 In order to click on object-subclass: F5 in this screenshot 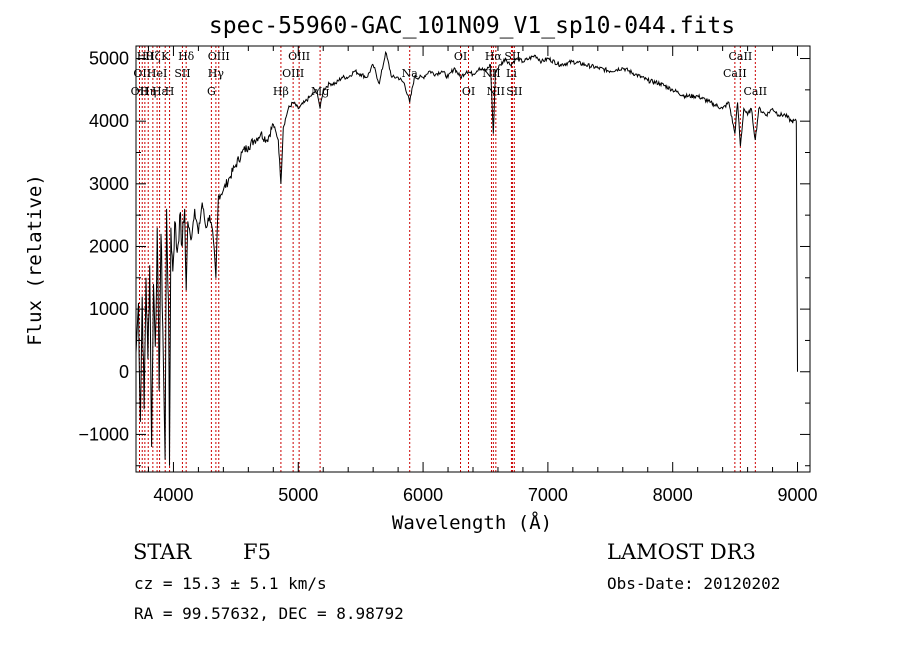, I will do `click(257, 552)`.